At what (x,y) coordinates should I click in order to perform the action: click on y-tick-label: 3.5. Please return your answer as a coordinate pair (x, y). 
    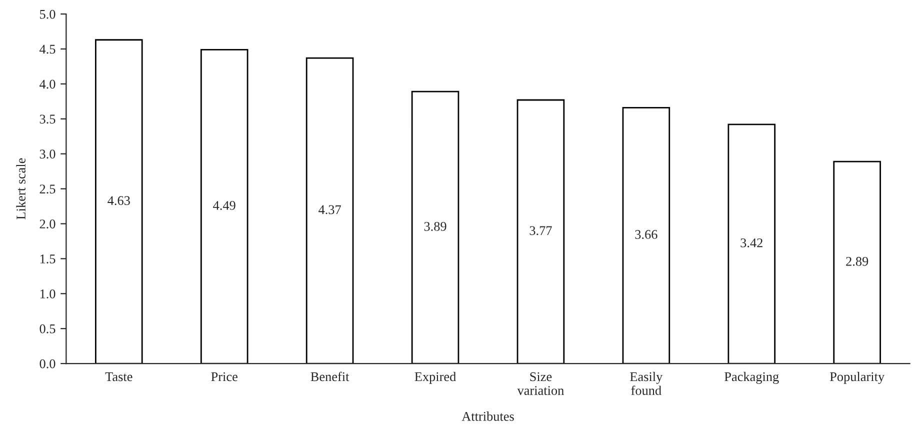
    Looking at the image, I should click on (48, 119).